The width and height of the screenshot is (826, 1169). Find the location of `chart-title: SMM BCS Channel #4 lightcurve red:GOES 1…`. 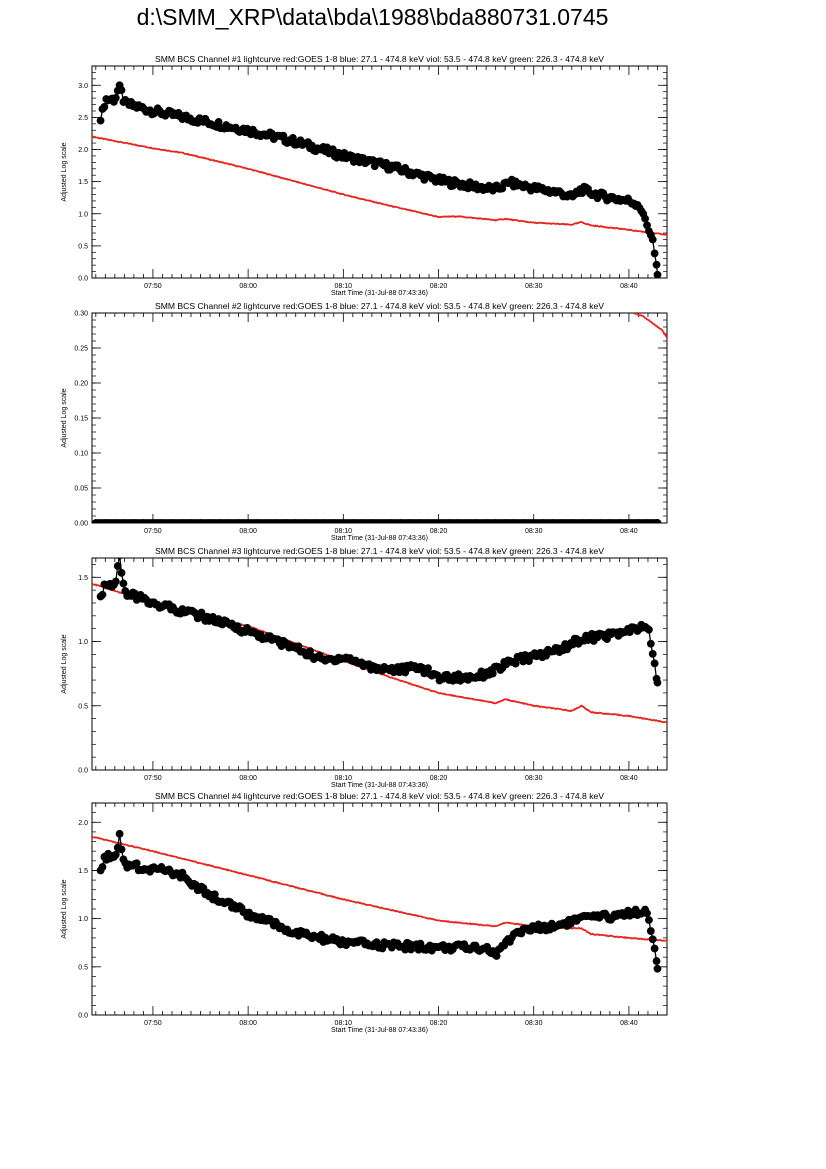

chart-title: SMM BCS Channel #4 lightcurve red:GOES 1… is located at coordinates (379, 796).